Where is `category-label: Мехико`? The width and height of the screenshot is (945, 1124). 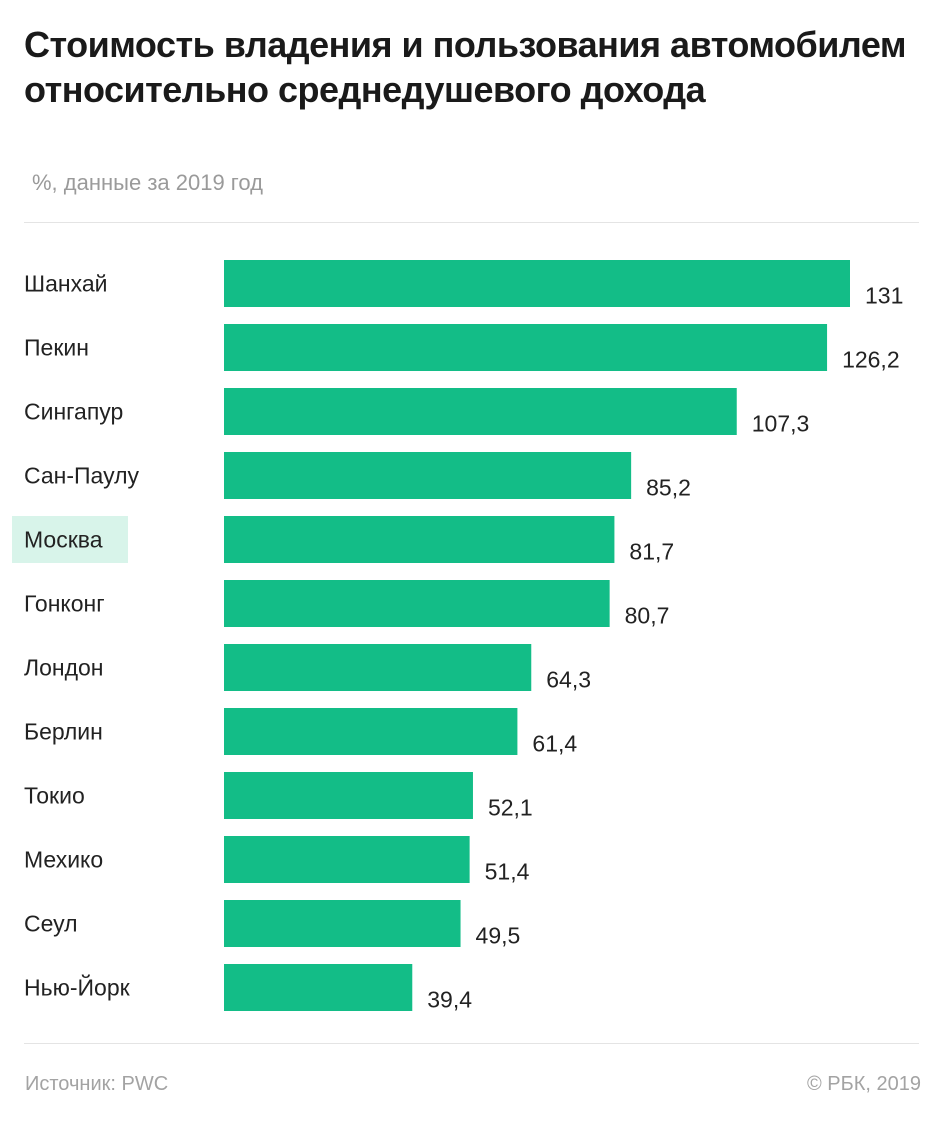
category-label: Мехико is located at coordinates (63, 860).